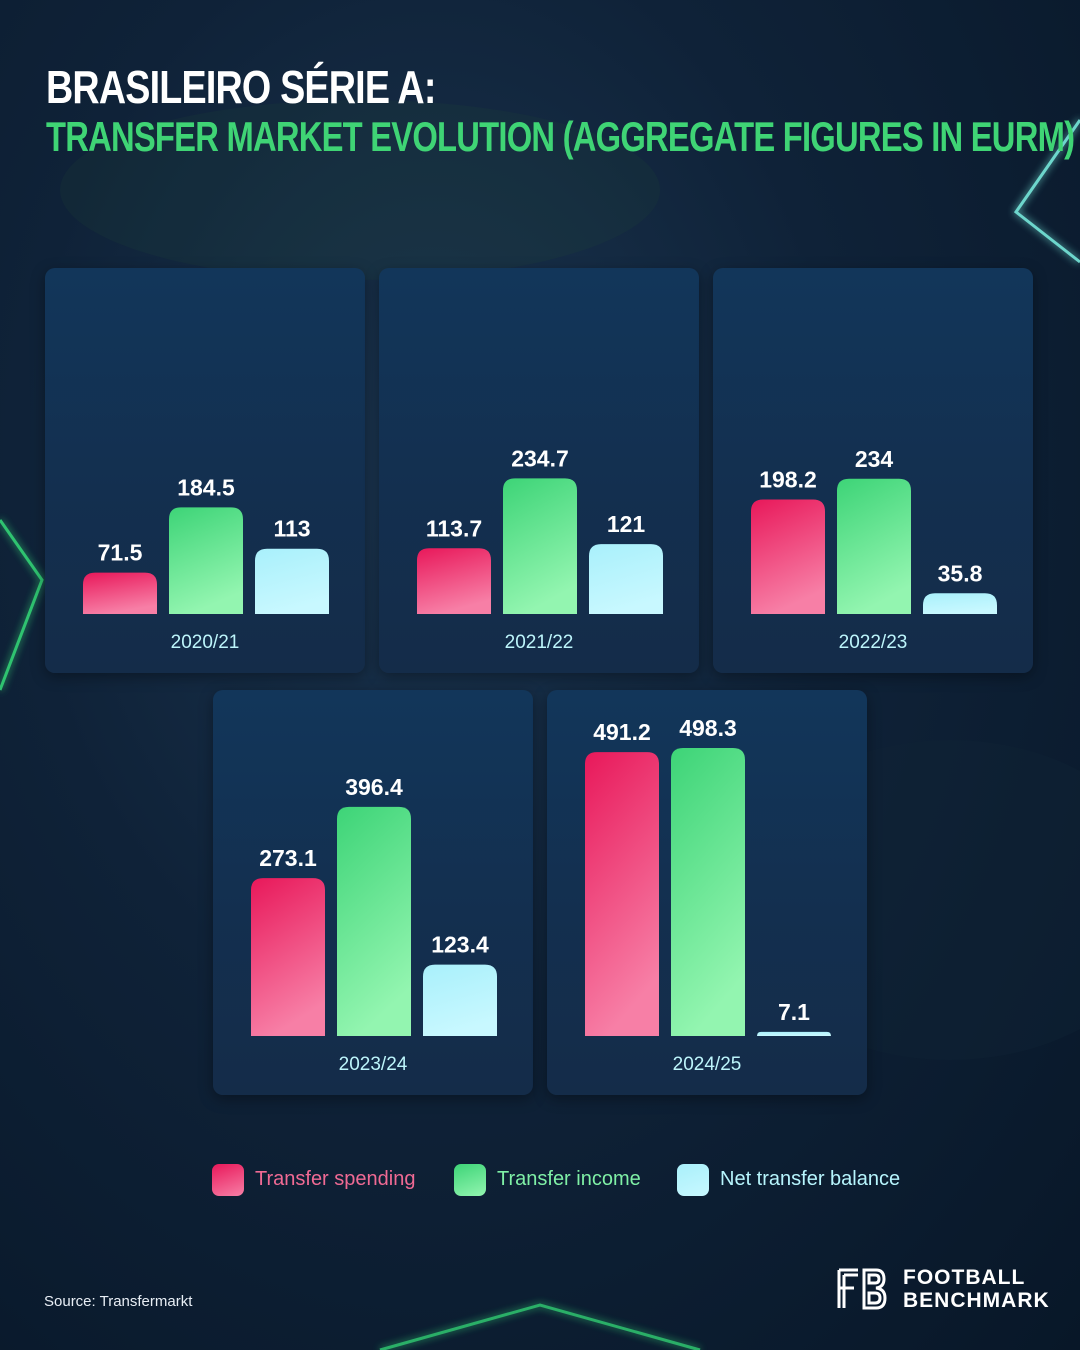 This screenshot has height=1350, width=1080. I want to click on bar-chart: 71.5 184.5 113, so click(206, 544).